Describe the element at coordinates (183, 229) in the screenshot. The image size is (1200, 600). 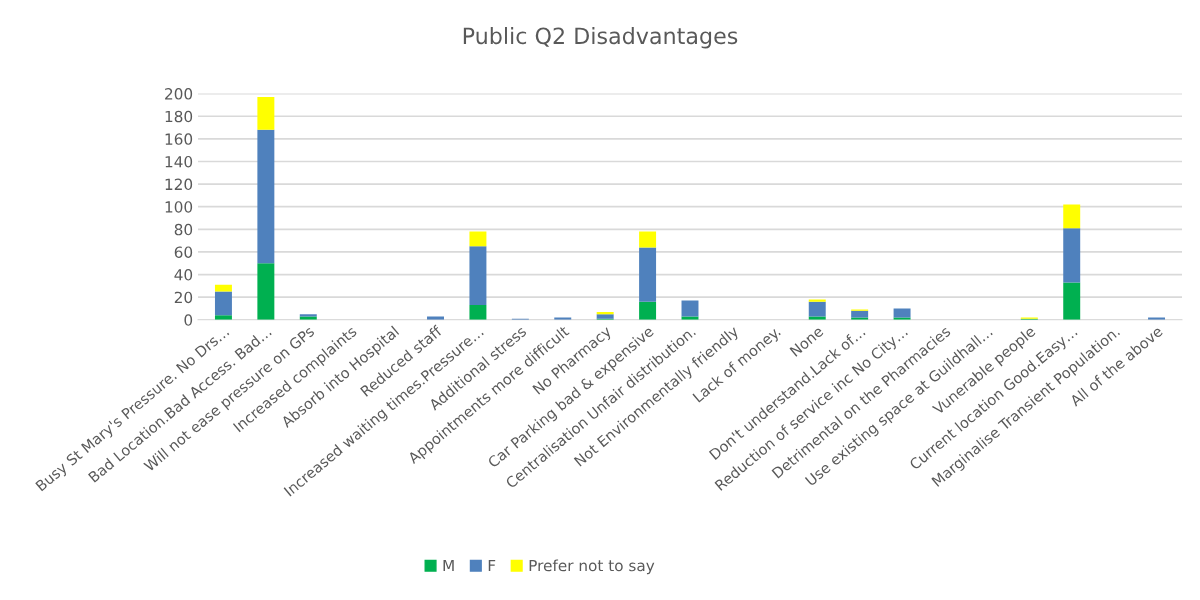
I see `y-tick-label: 80` at that location.